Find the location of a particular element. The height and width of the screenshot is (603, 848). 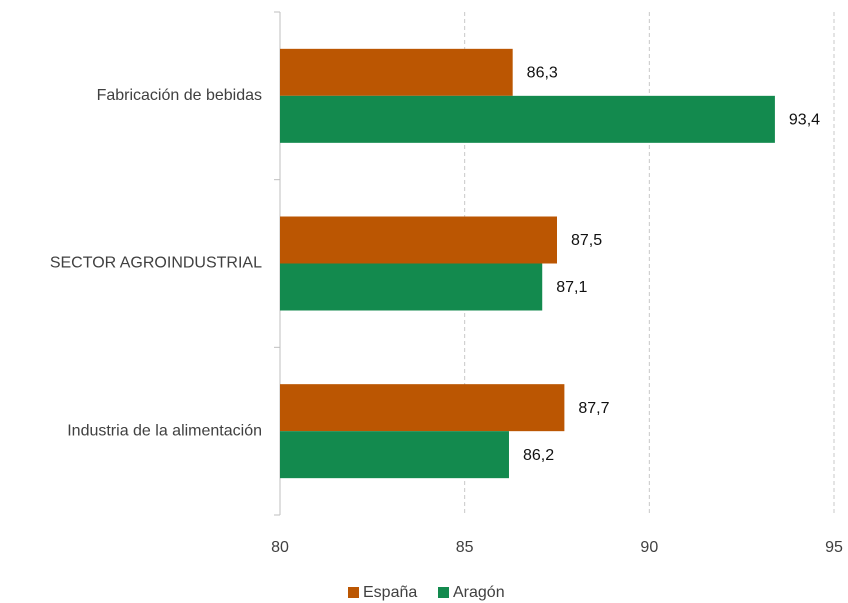

value-label: 86,2 is located at coordinates (538, 455).